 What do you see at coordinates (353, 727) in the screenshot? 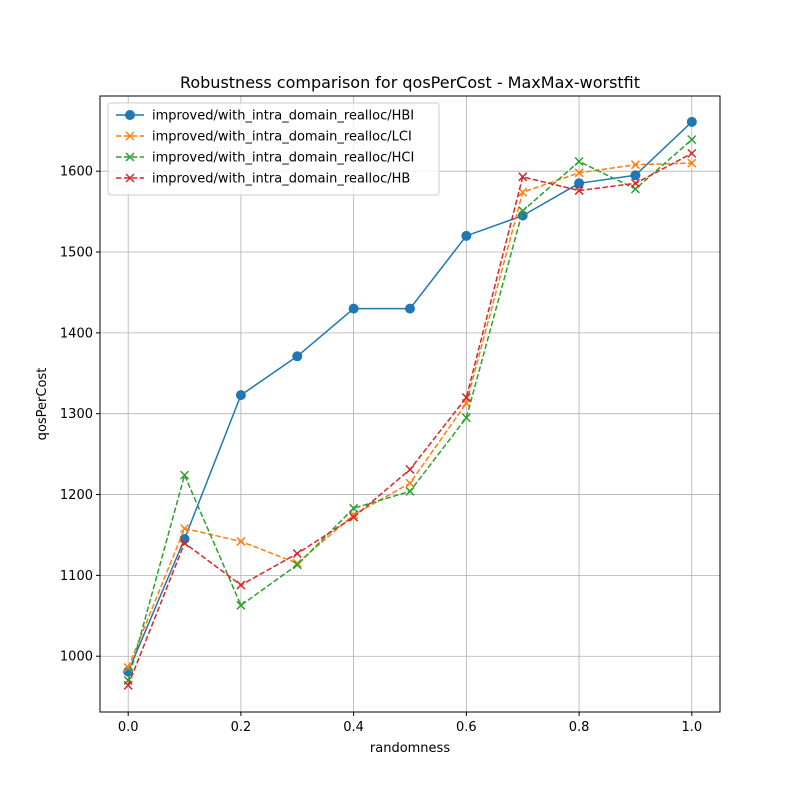
I see `x-tick-label: 0.4` at bounding box center [353, 727].